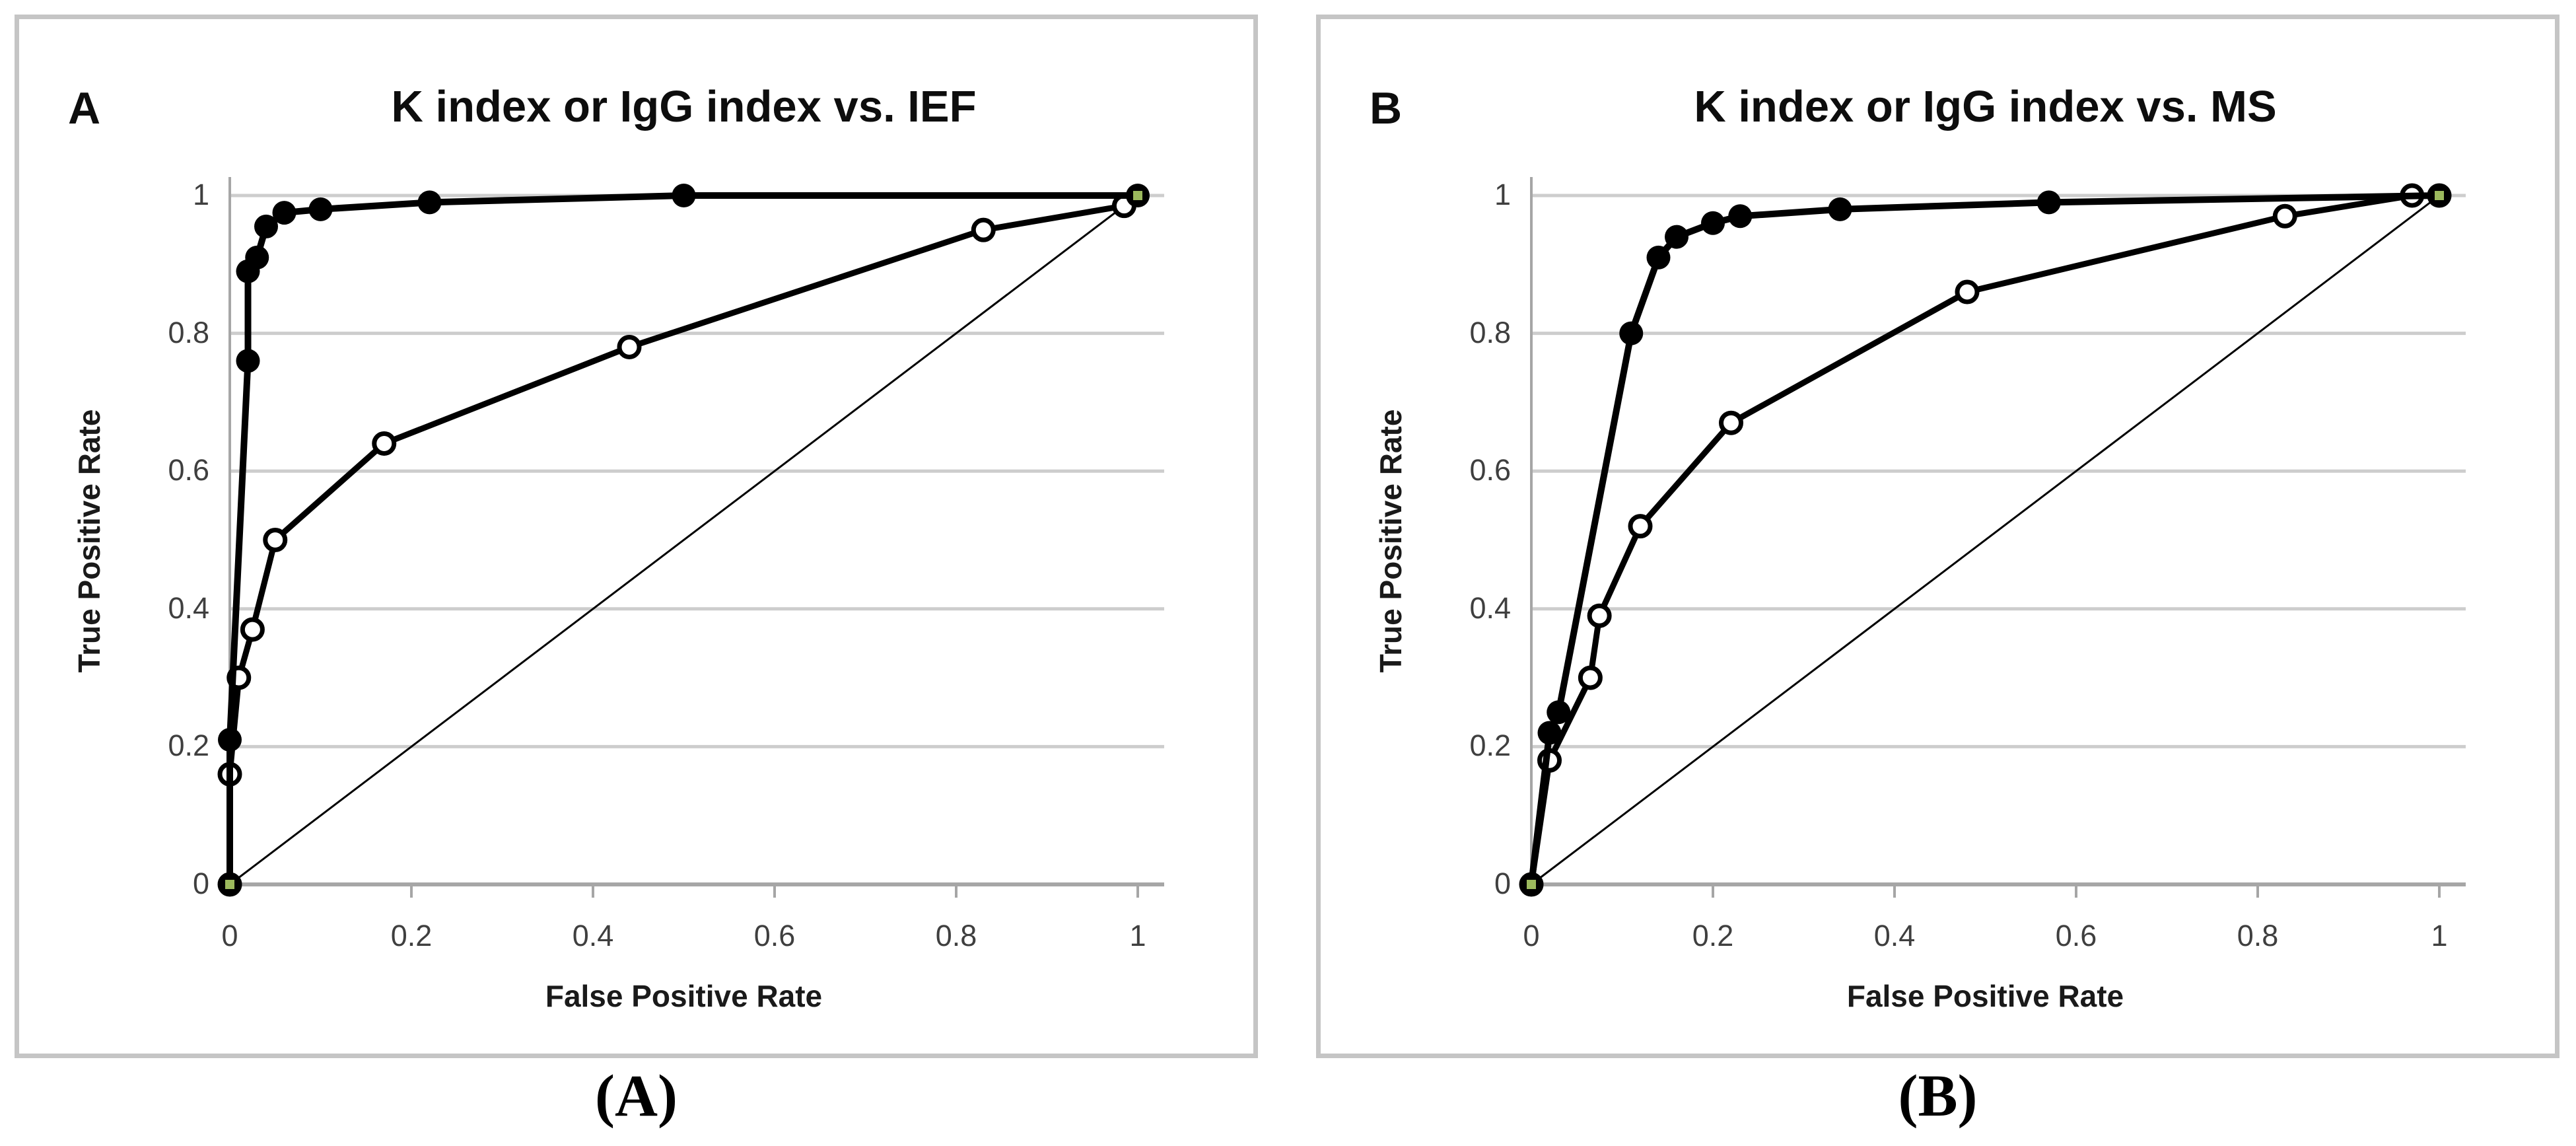 This screenshot has height=1146, width=2576. I want to click on caption-b: (B), so click(1938, 1096).